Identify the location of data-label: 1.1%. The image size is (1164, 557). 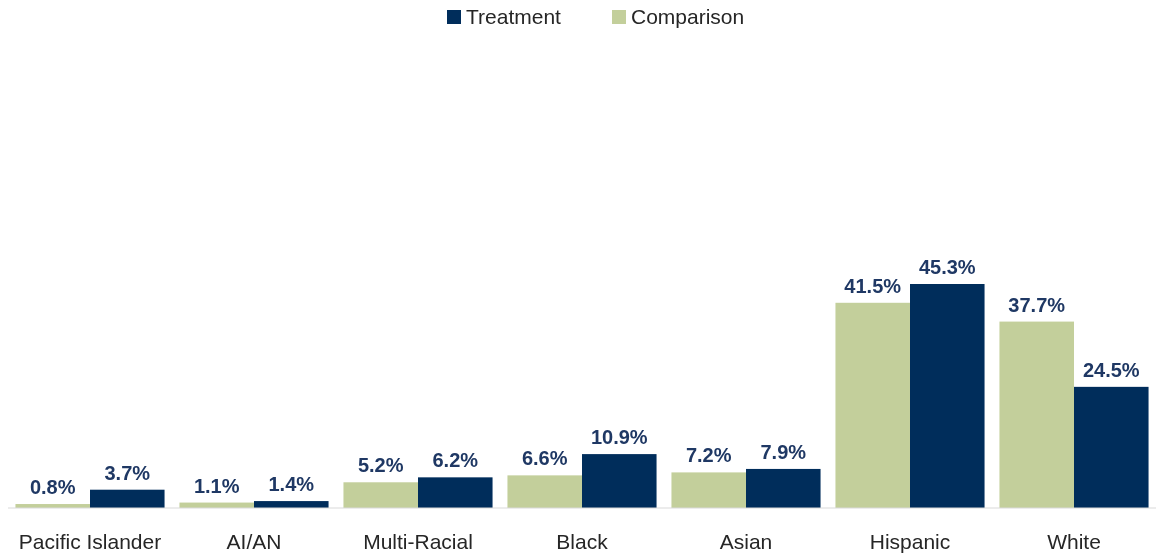
(216, 485).